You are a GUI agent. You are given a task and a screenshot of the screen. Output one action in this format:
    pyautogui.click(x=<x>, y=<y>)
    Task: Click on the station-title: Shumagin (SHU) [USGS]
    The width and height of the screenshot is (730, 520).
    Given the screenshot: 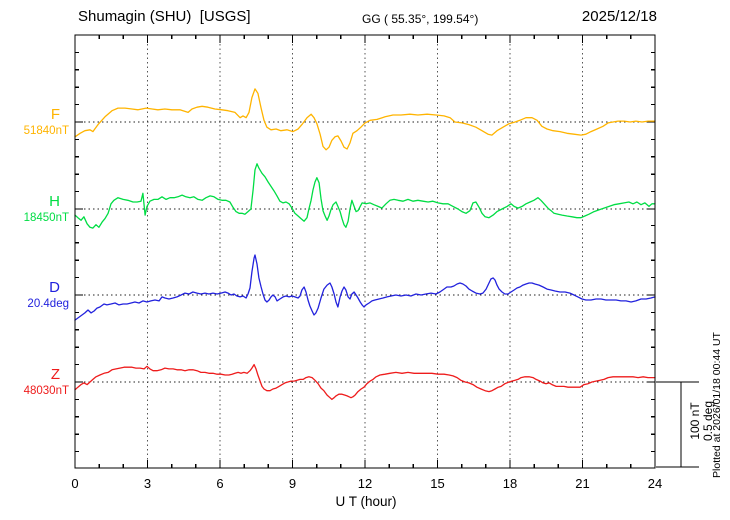 What is the action you would take?
    pyautogui.click(x=164, y=16)
    